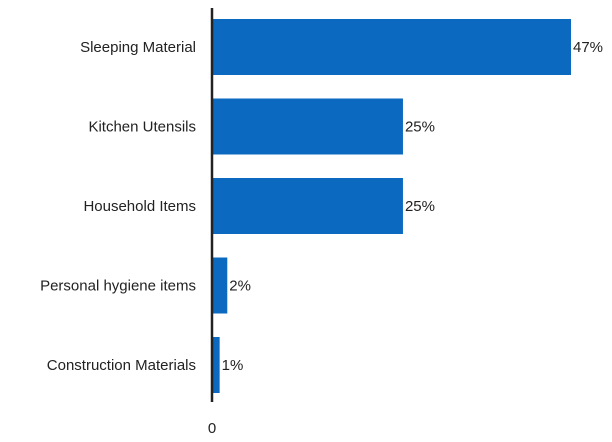  I want to click on value-label: 1%, so click(233, 365).